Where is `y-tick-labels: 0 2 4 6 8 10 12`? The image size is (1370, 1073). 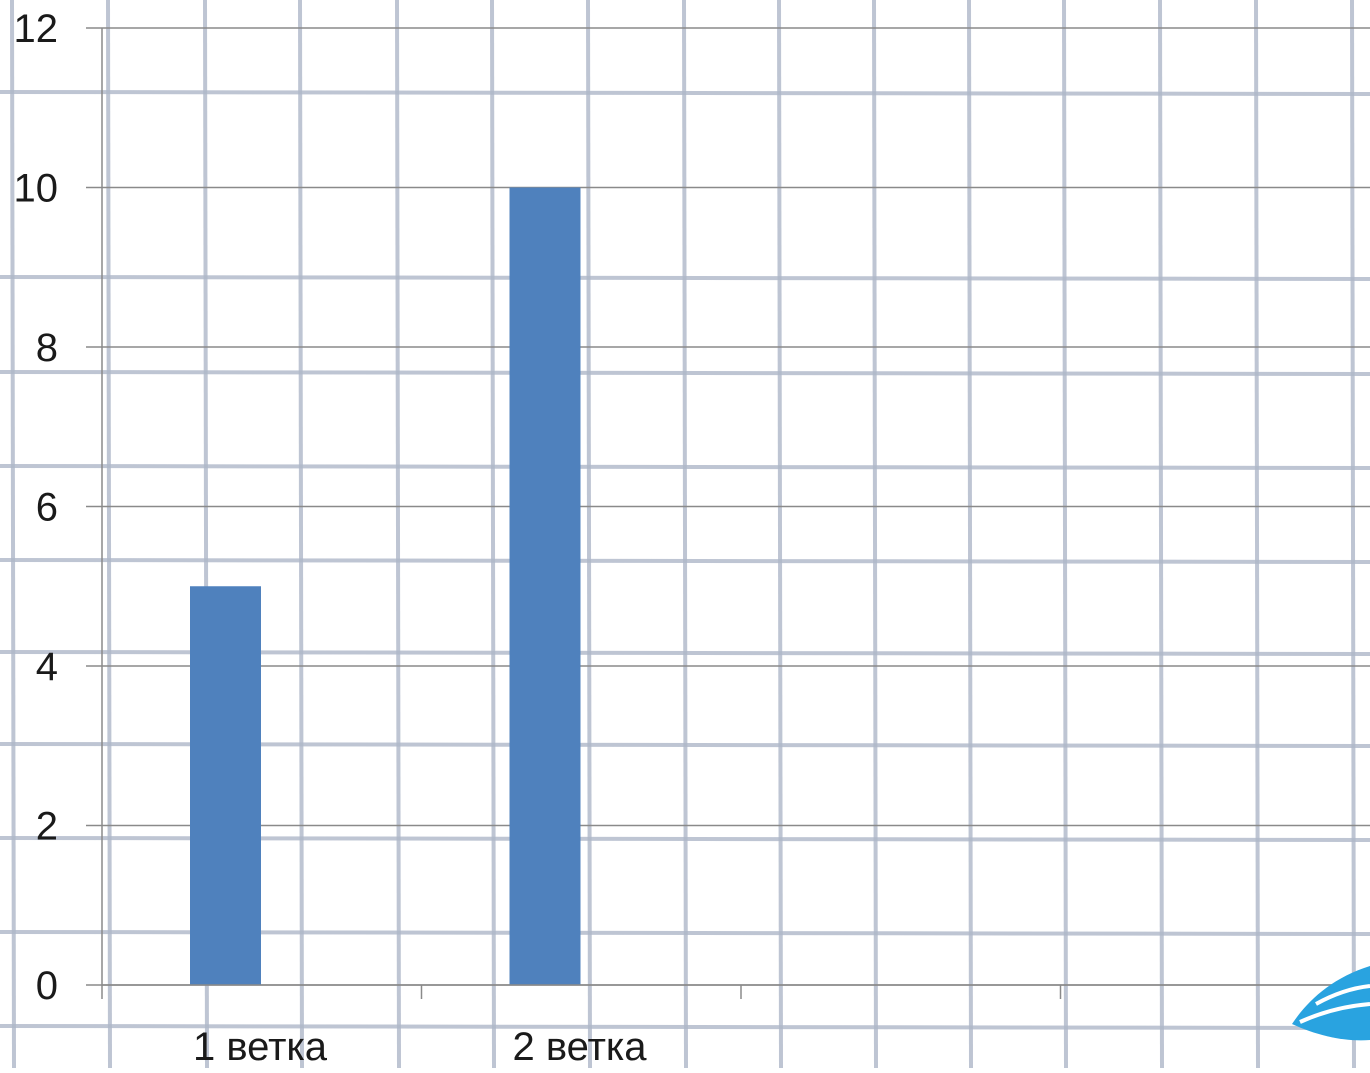 y-tick-labels: 0 2 4 6 8 10 12 is located at coordinates (36, 507).